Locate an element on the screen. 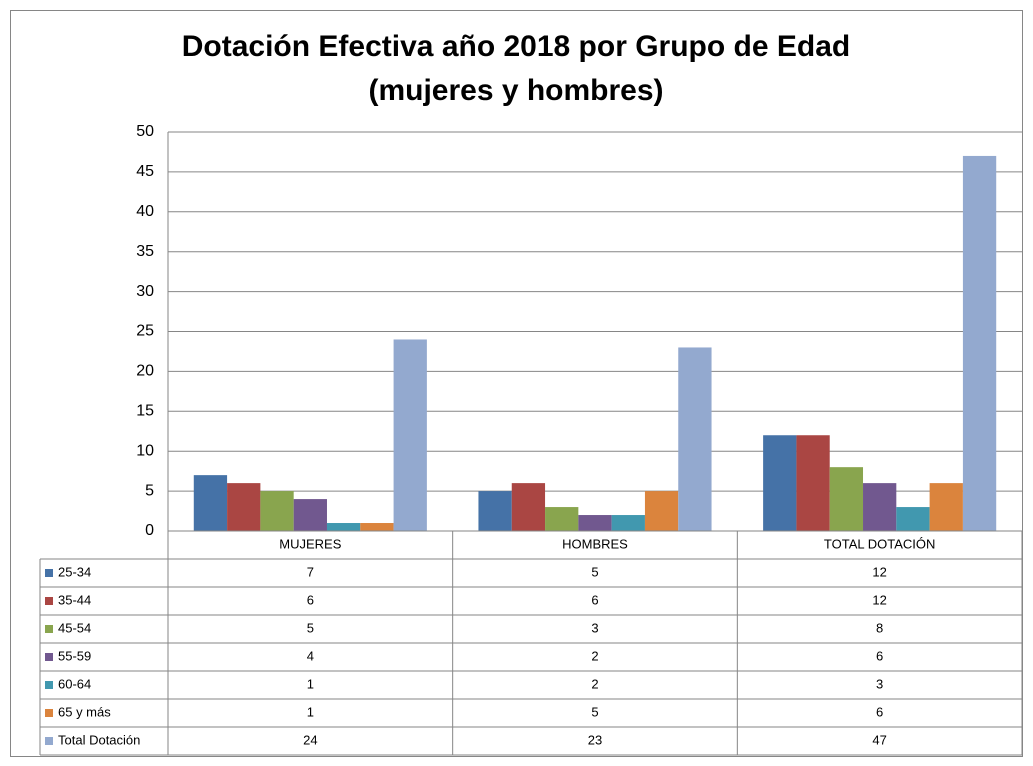 The height and width of the screenshot is (766, 1033). y-tick-label: 0 is located at coordinates (149, 530).